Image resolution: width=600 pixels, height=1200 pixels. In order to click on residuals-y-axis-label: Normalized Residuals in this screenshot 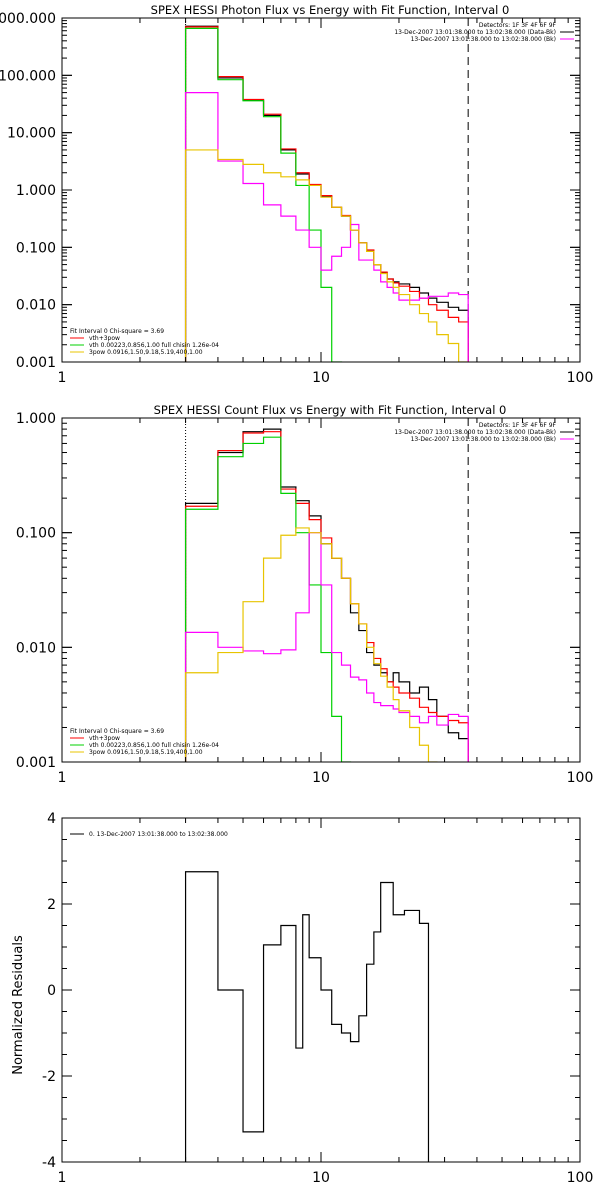, I will do `click(18, 1005)`.